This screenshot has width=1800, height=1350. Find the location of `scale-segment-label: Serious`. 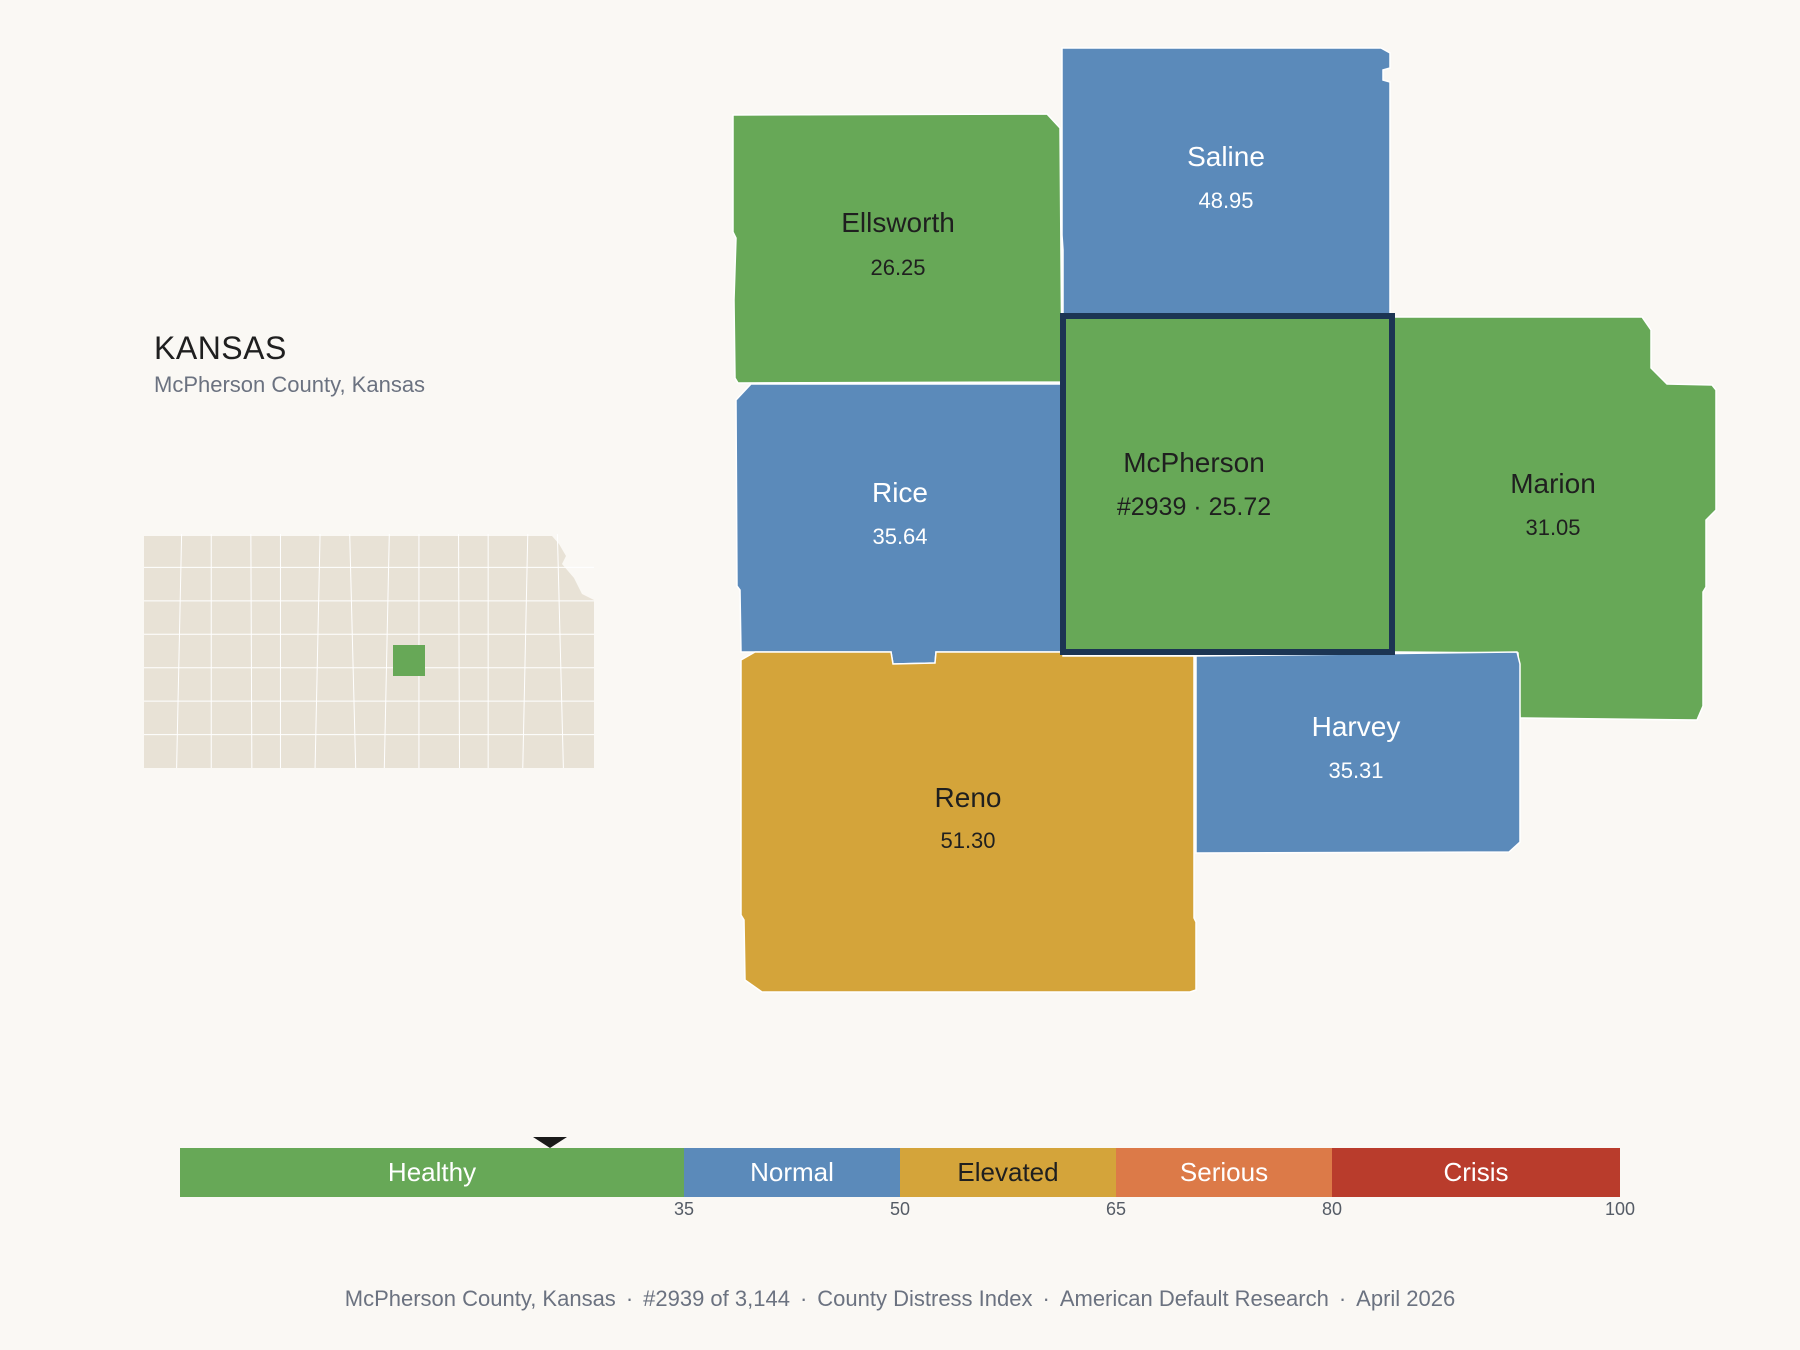

scale-segment-label: Serious is located at coordinates (1224, 1172).